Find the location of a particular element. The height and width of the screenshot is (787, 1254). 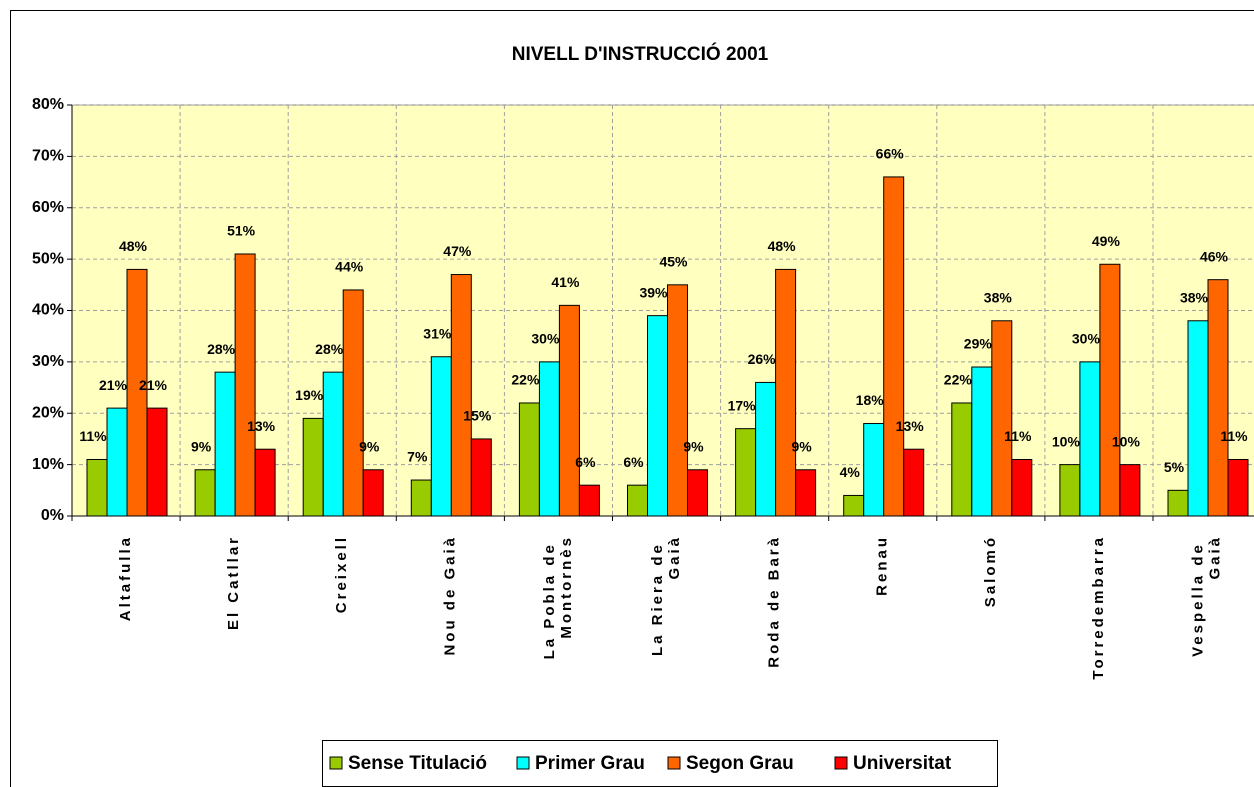

data-label: 26% is located at coordinates (762, 359).